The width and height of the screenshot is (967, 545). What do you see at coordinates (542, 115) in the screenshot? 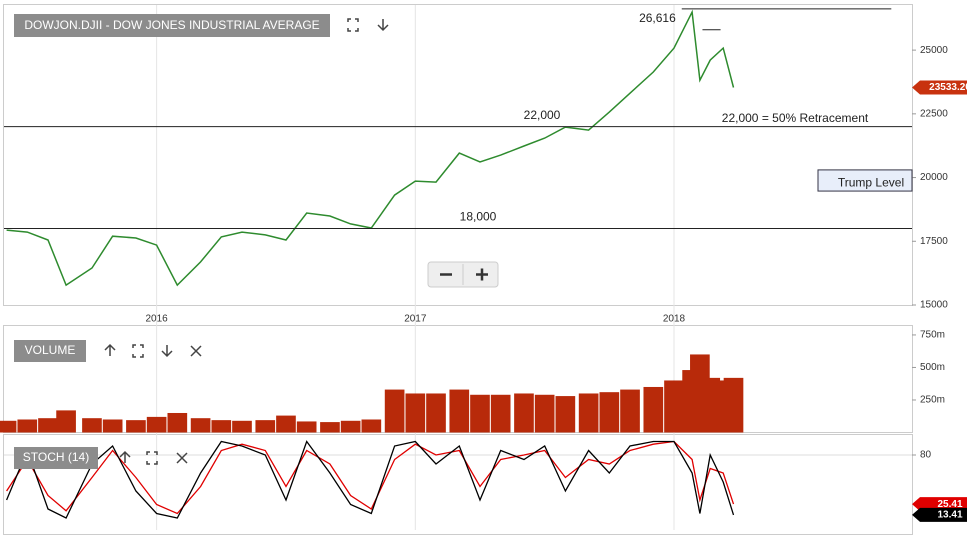
I see `level-label: 22,000` at bounding box center [542, 115].